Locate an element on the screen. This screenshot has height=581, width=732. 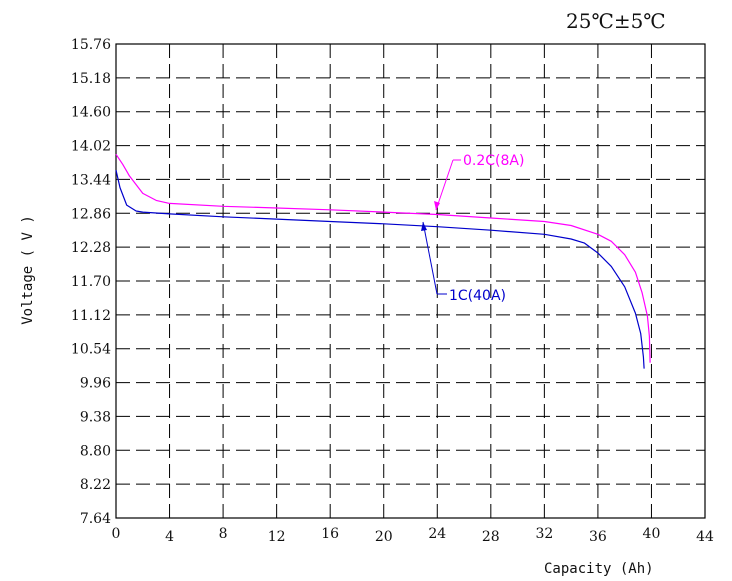
x-tick-label: 4 is located at coordinates (169, 537).